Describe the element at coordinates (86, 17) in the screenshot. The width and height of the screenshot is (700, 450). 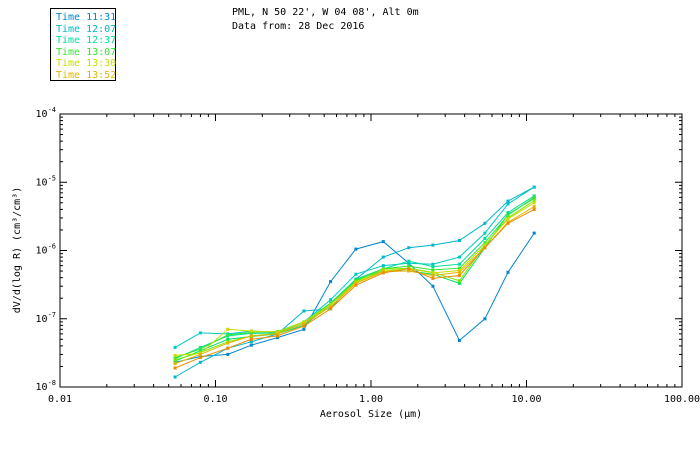
I see `legend-entry: Time 11:31` at that location.